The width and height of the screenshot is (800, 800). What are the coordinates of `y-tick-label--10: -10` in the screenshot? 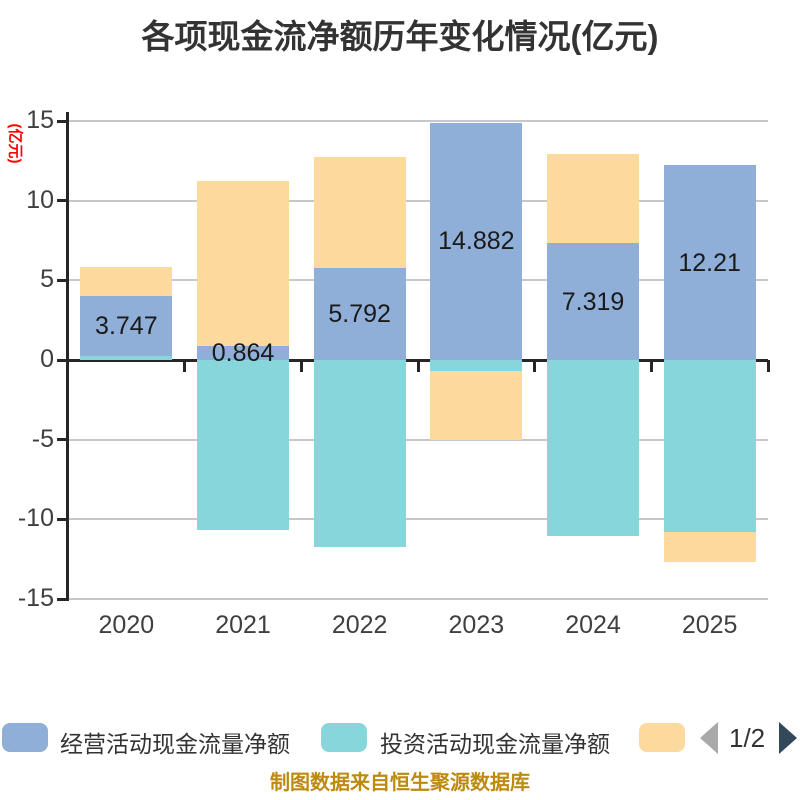 It's located at (35, 518).